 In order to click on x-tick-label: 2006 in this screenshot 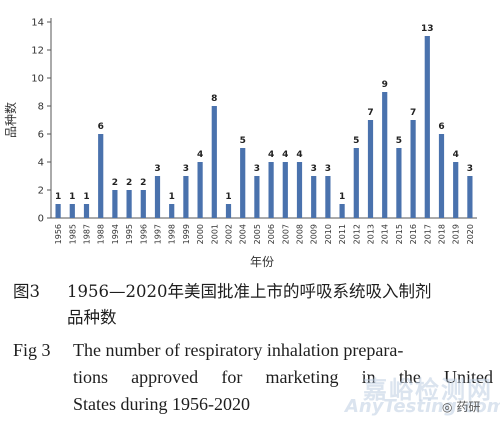, I will do `click(271, 234)`.